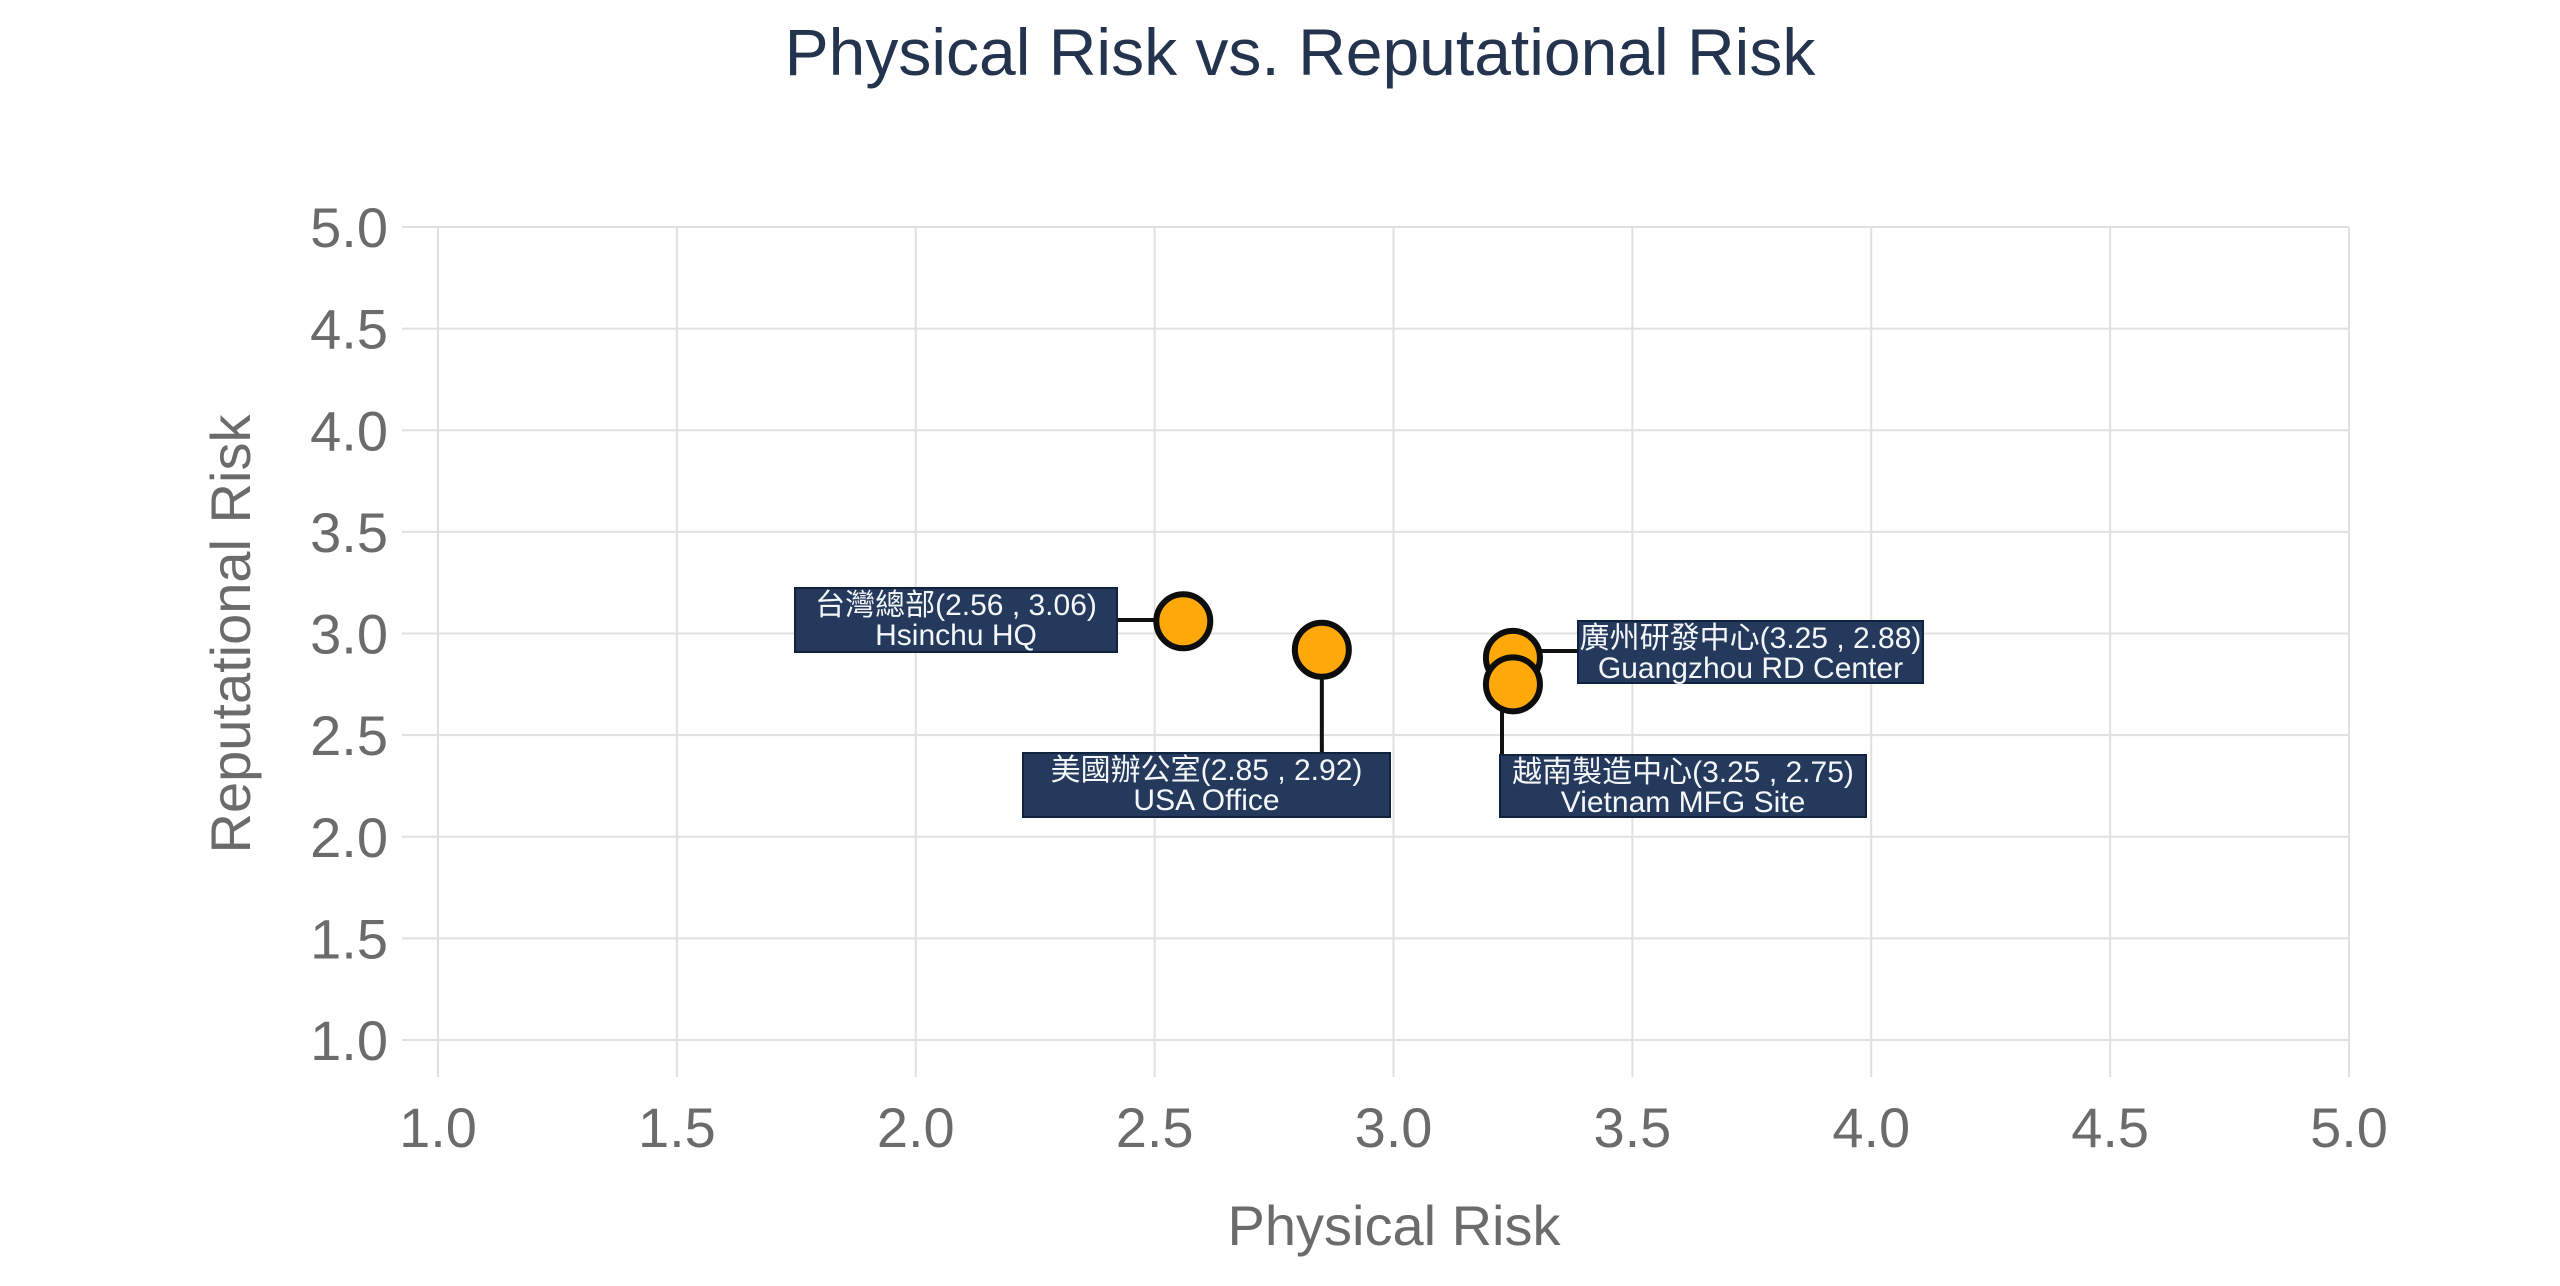 Image resolution: width=2560 pixels, height=1286 pixels. I want to click on scatter-point-usa-office, so click(1321, 649).